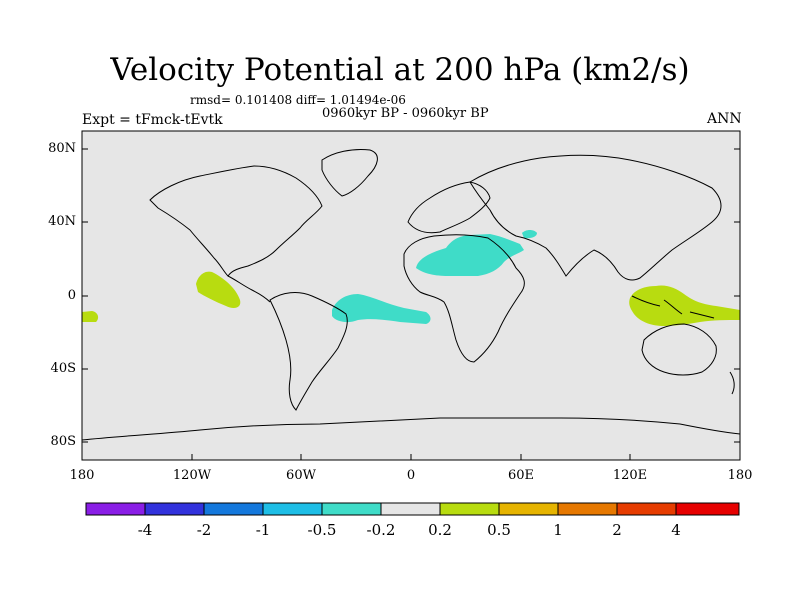  Describe the element at coordinates (673, 307) in the screenshot. I see `indonesia-outline` at that location.